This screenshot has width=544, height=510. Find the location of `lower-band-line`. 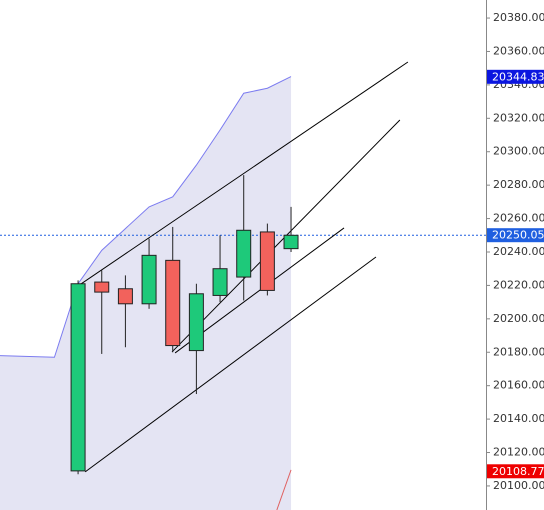

lower-band-line is located at coordinates (284, 489).